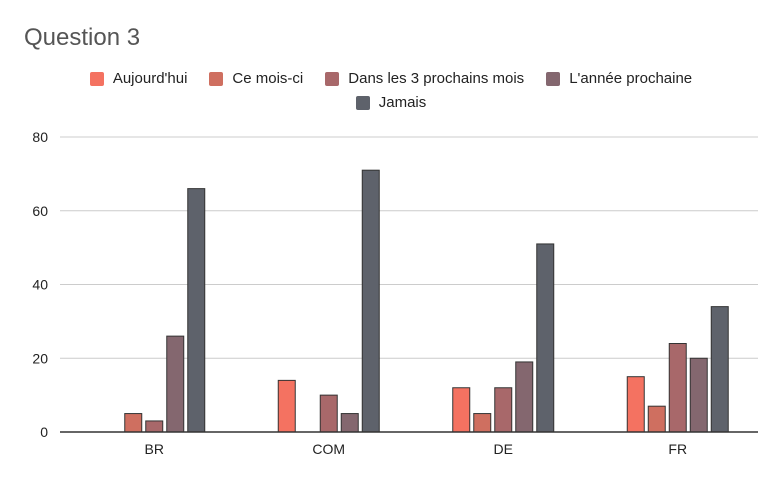 The height and width of the screenshot is (483, 782). I want to click on legend-swatch-aujourdhui, so click(96, 78).